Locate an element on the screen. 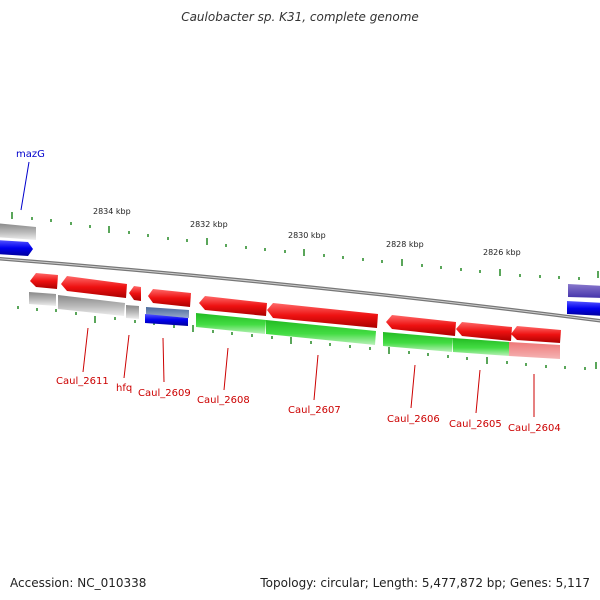  kbp-label-2834: 2834 kbp is located at coordinates (112, 211).